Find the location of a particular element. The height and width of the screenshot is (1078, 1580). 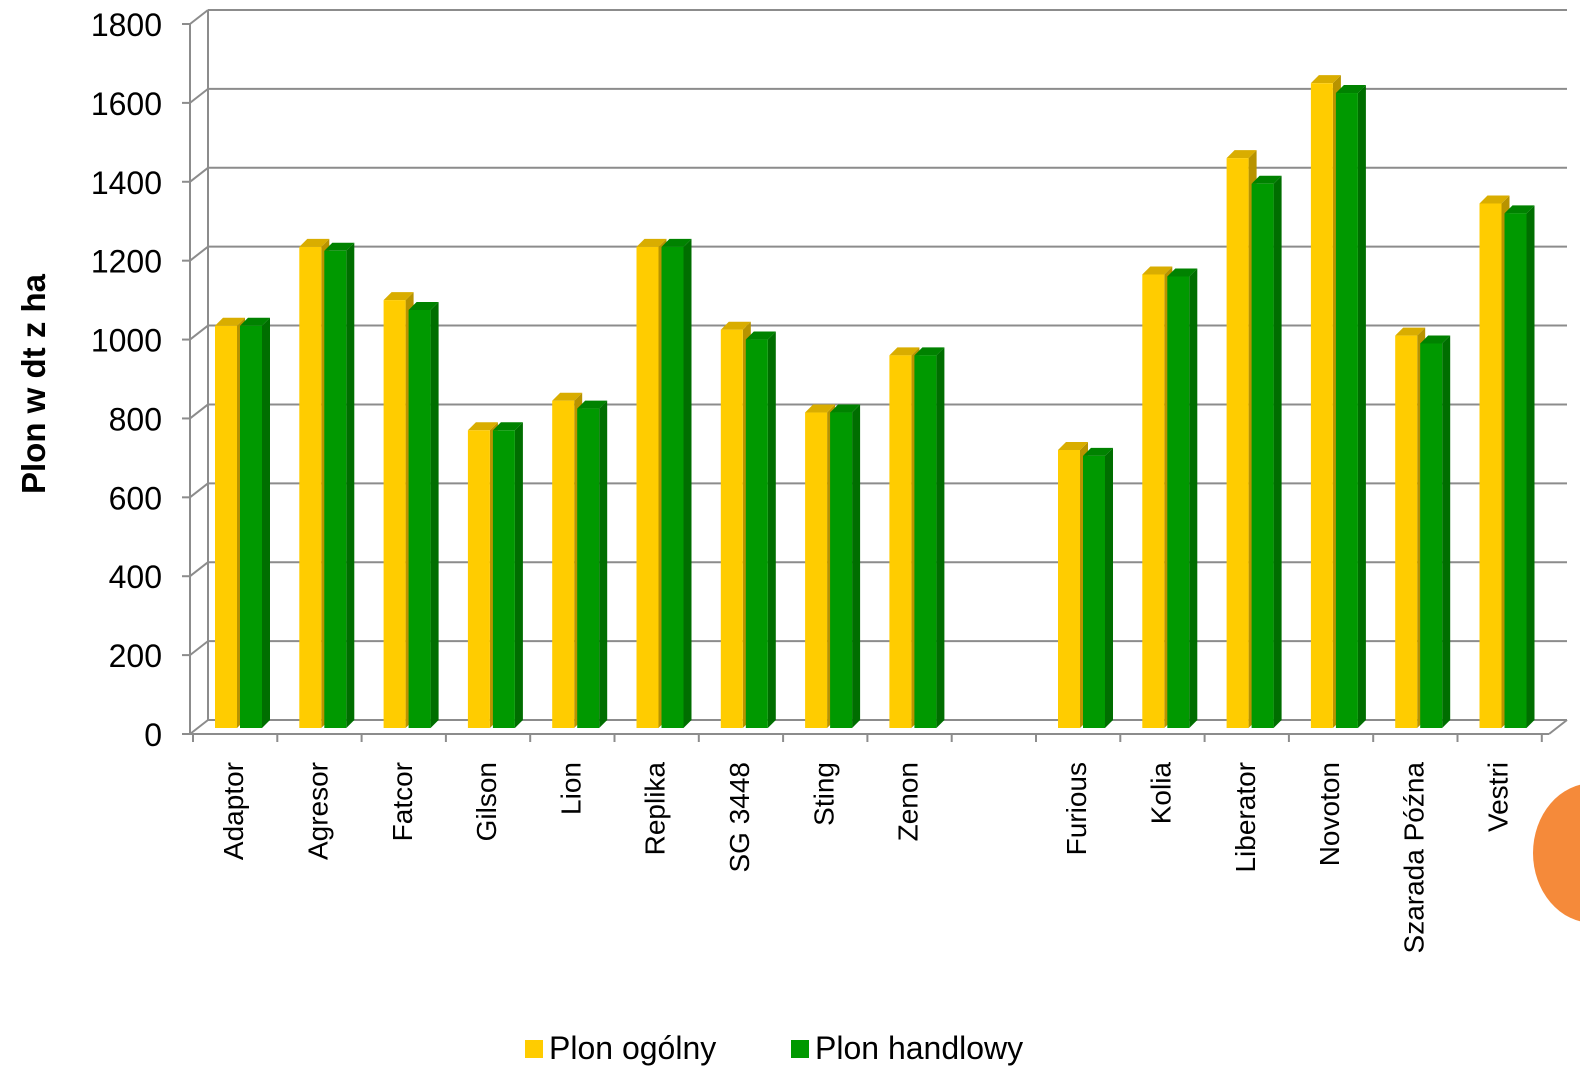

x-tick-label-2: Fatcor is located at coordinates (402, 801).